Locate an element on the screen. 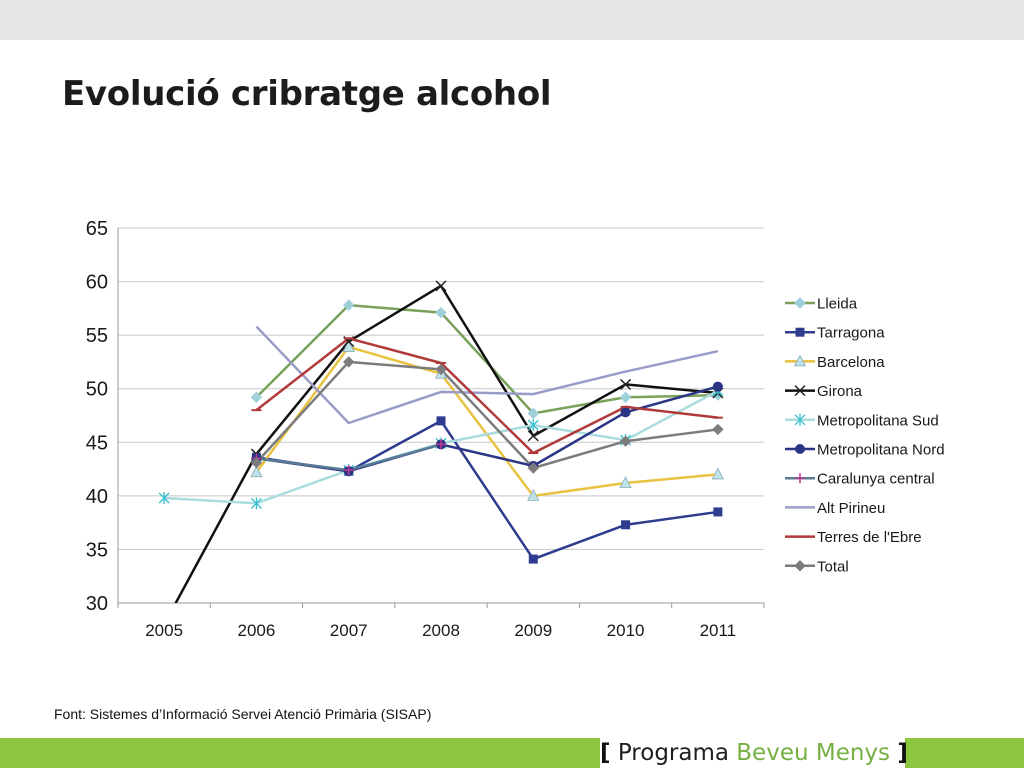 The width and height of the screenshot is (1024, 768). legend-item: Metropolitana Nord is located at coordinates (865, 450).